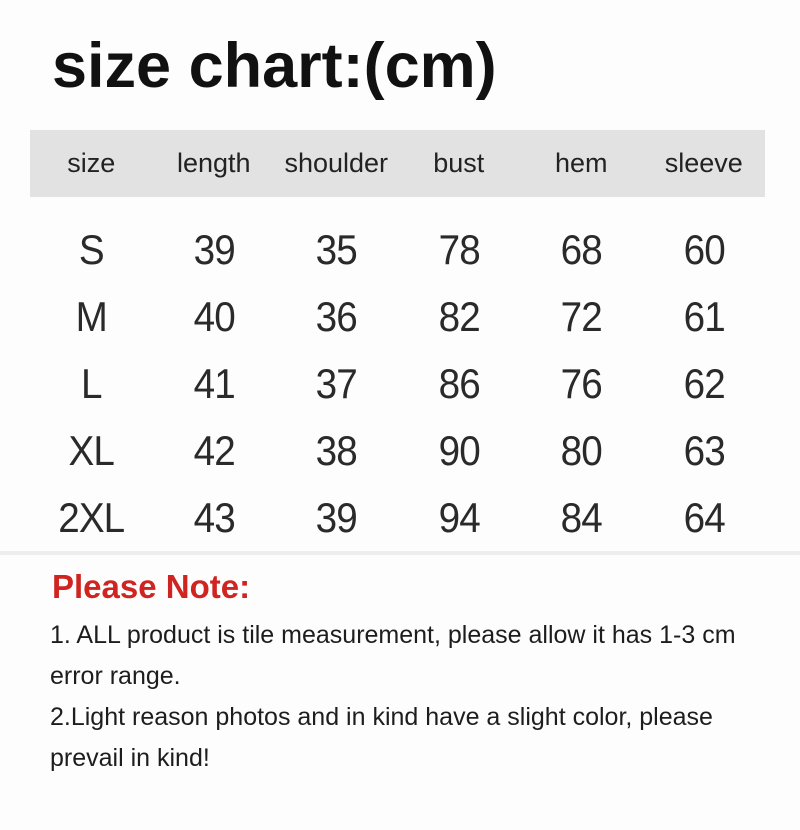  I want to click on cell-sleeve: 62, so click(704, 383).